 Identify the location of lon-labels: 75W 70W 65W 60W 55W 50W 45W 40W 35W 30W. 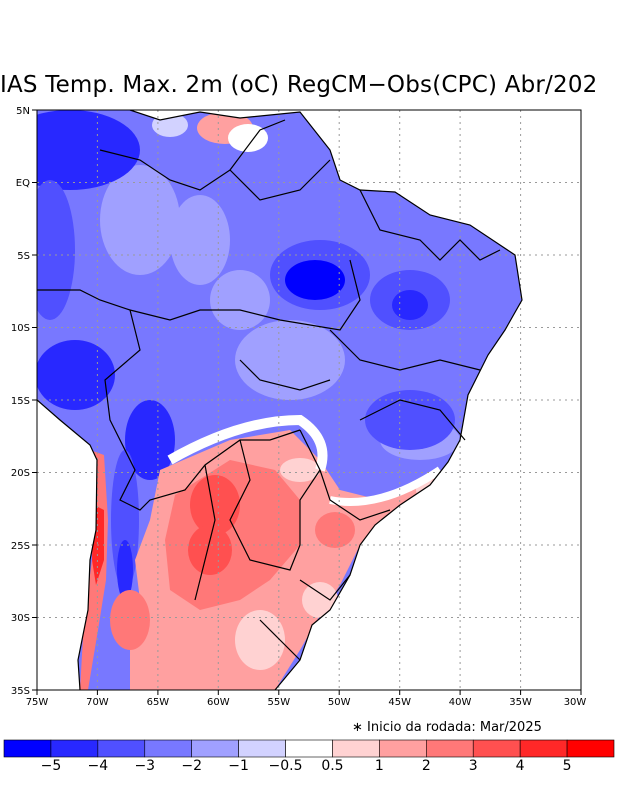
(306, 702).